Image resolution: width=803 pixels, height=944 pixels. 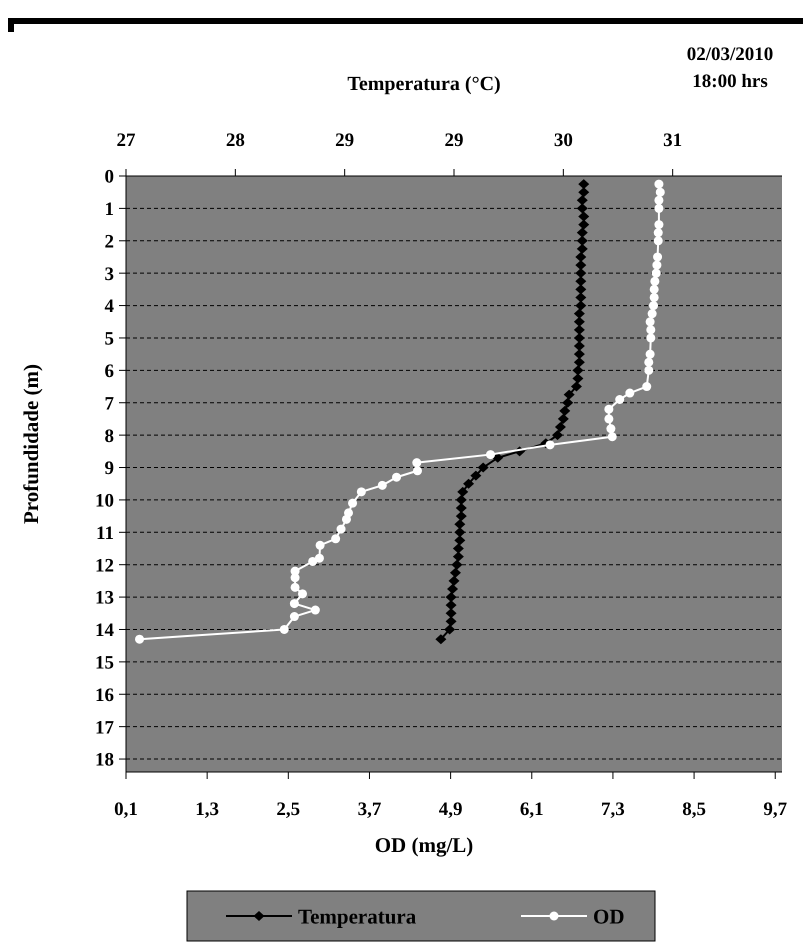 What do you see at coordinates (104, 598) in the screenshot?
I see `y-tick-label: 13` at bounding box center [104, 598].